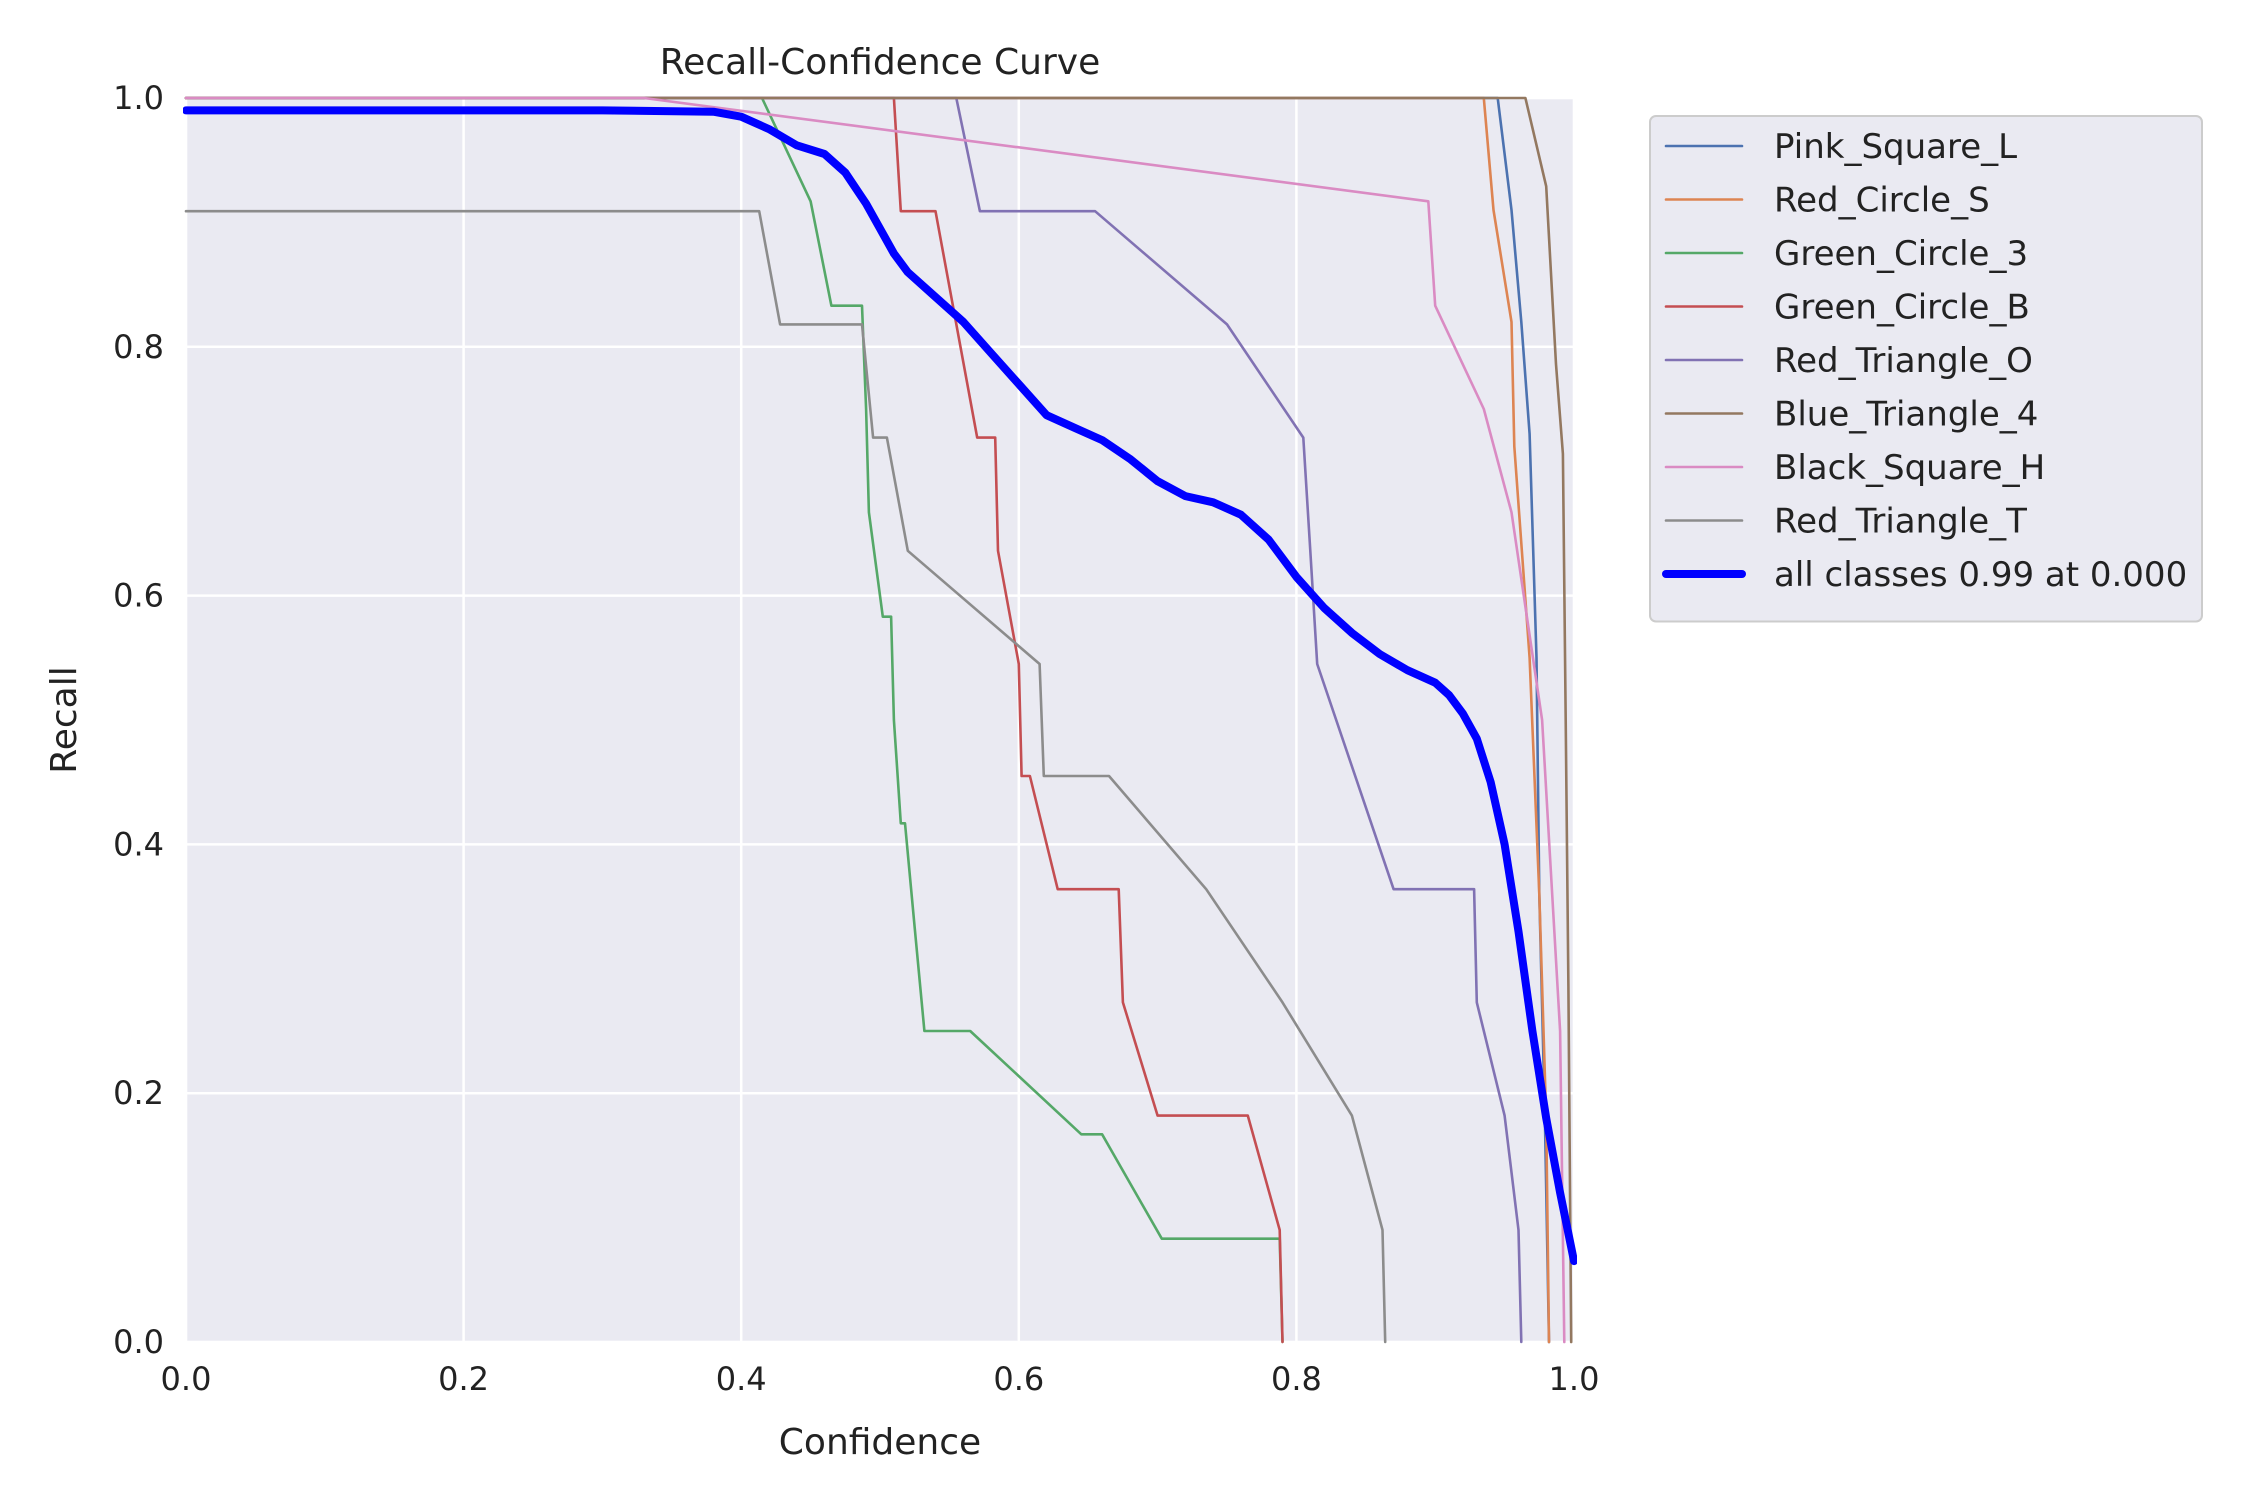 The width and height of the screenshot is (2250, 1505). What do you see at coordinates (1901, 254) in the screenshot?
I see `legend-label-2: Green_Circle_3` at bounding box center [1901, 254].